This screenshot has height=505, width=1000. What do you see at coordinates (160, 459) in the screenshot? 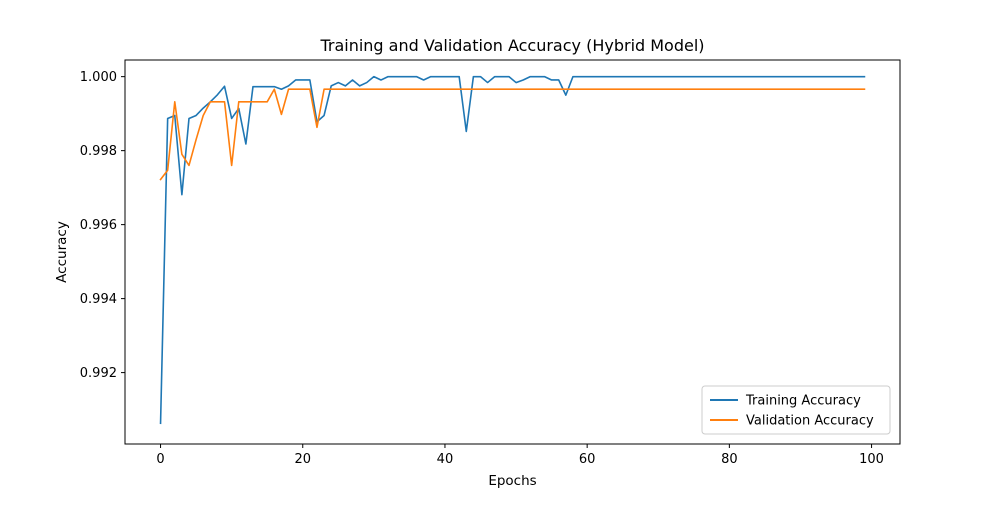
I see `x-tick-label: 0` at bounding box center [160, 459].